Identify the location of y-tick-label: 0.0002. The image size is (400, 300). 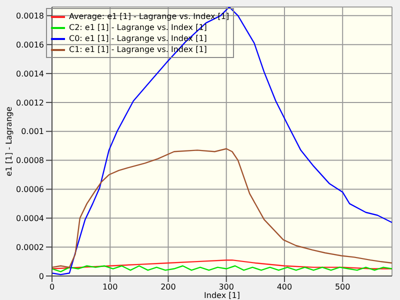
(30, 247).